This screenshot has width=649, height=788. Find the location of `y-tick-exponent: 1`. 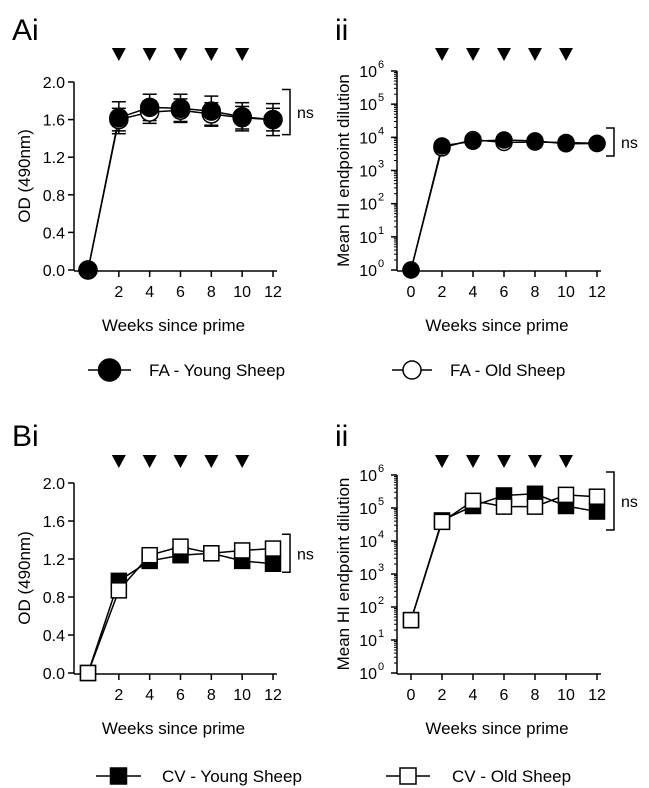

y-tick-exponent: 1 is located at coordinates (381, 634).